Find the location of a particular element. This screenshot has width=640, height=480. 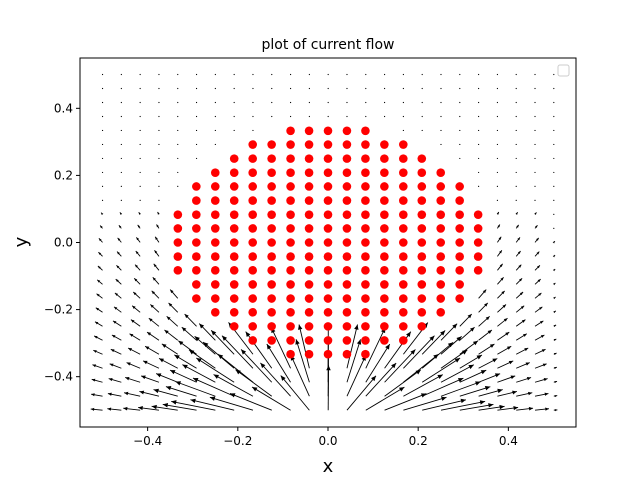

x-axis-ticks: −0.4 −0.2 0.0 0.2 0.4 is located at coordinates (325, 437).